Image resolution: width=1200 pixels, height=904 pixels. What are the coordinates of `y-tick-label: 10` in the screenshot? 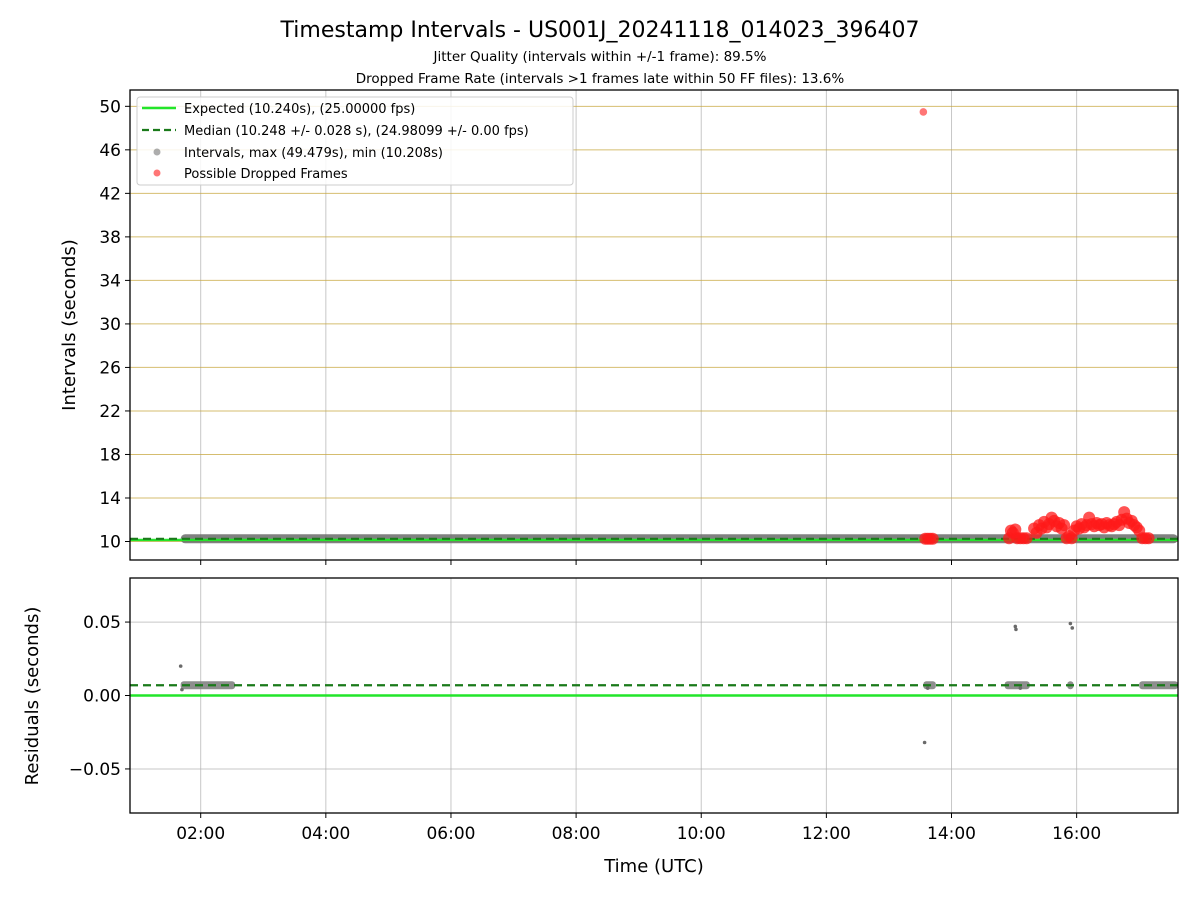 It's located at (110, 543).